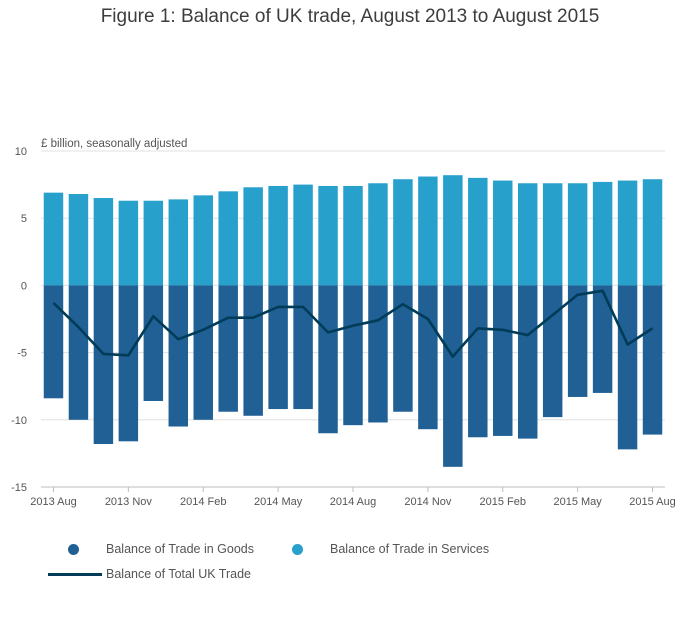 Image resolution: width=700 pixels, height=635 pixels. What do you see at coordinates (503, 502) in the screenshot?
I see `x-tick-label: 2015 Feb` at bounding box center [503, 502].